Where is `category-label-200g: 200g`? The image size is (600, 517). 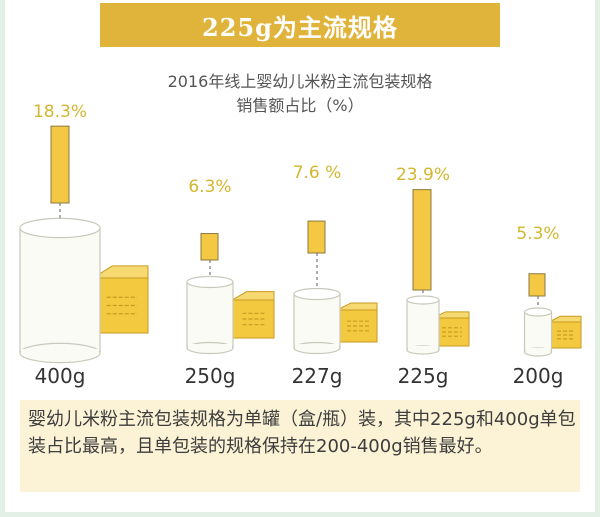 category-label-200g: 200g is located at coordinates (538, 376).